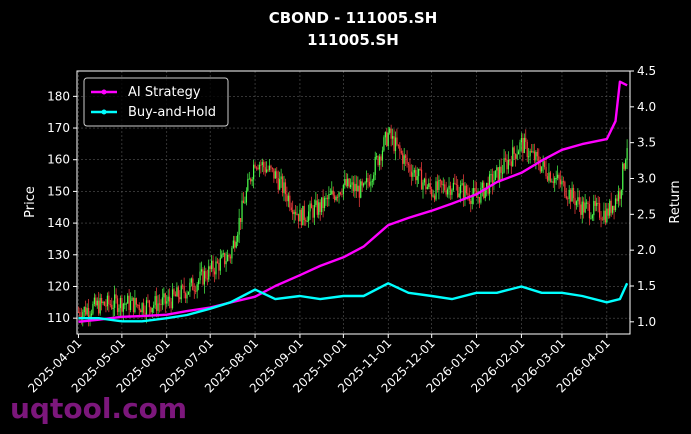  Describe the element at coordinates (646, 214) in the screenshot. I see `y-right-tick-label: 2.5` at that location.